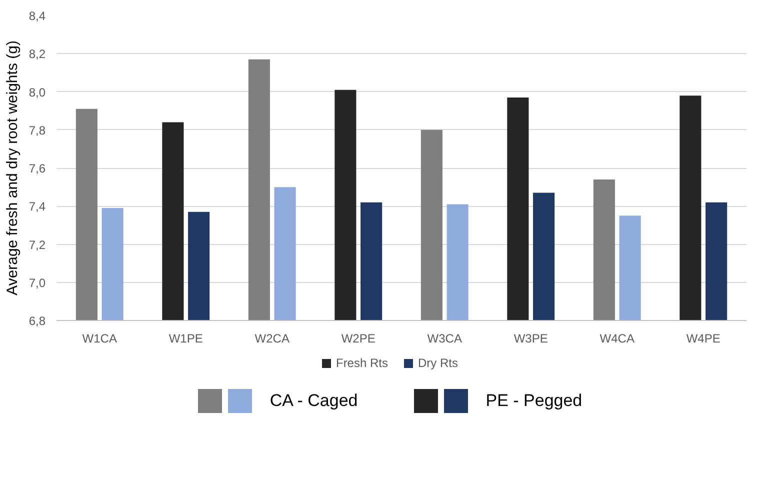  What do you see at coordinates (531, 339) in the screenshot?
I see `x-tick-label: W3PE` at bounding box center [531, 339].